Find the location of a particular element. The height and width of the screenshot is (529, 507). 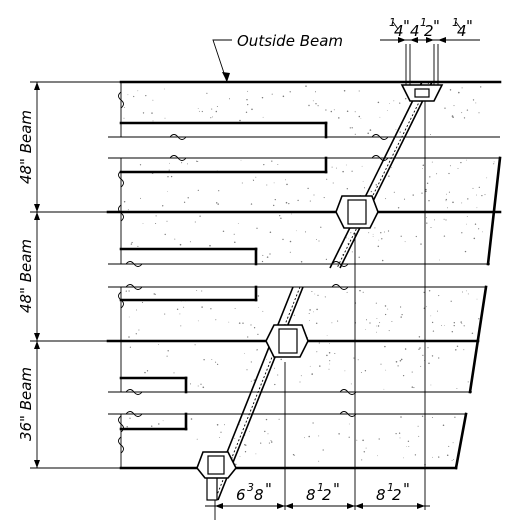

top-dimension: 1 4 " 4 1 2 " 1 4 " is located at coordinates (430, 29).